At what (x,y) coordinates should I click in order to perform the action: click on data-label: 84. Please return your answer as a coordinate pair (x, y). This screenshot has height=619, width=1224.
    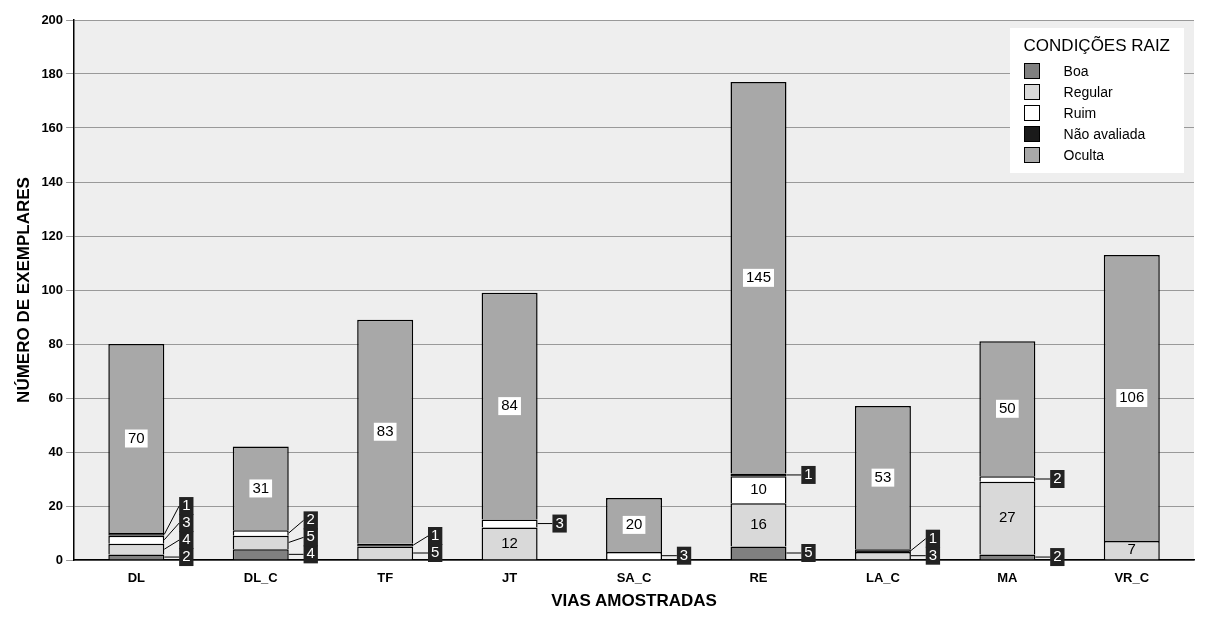
    Looking at the image, I should click on (509, 405).